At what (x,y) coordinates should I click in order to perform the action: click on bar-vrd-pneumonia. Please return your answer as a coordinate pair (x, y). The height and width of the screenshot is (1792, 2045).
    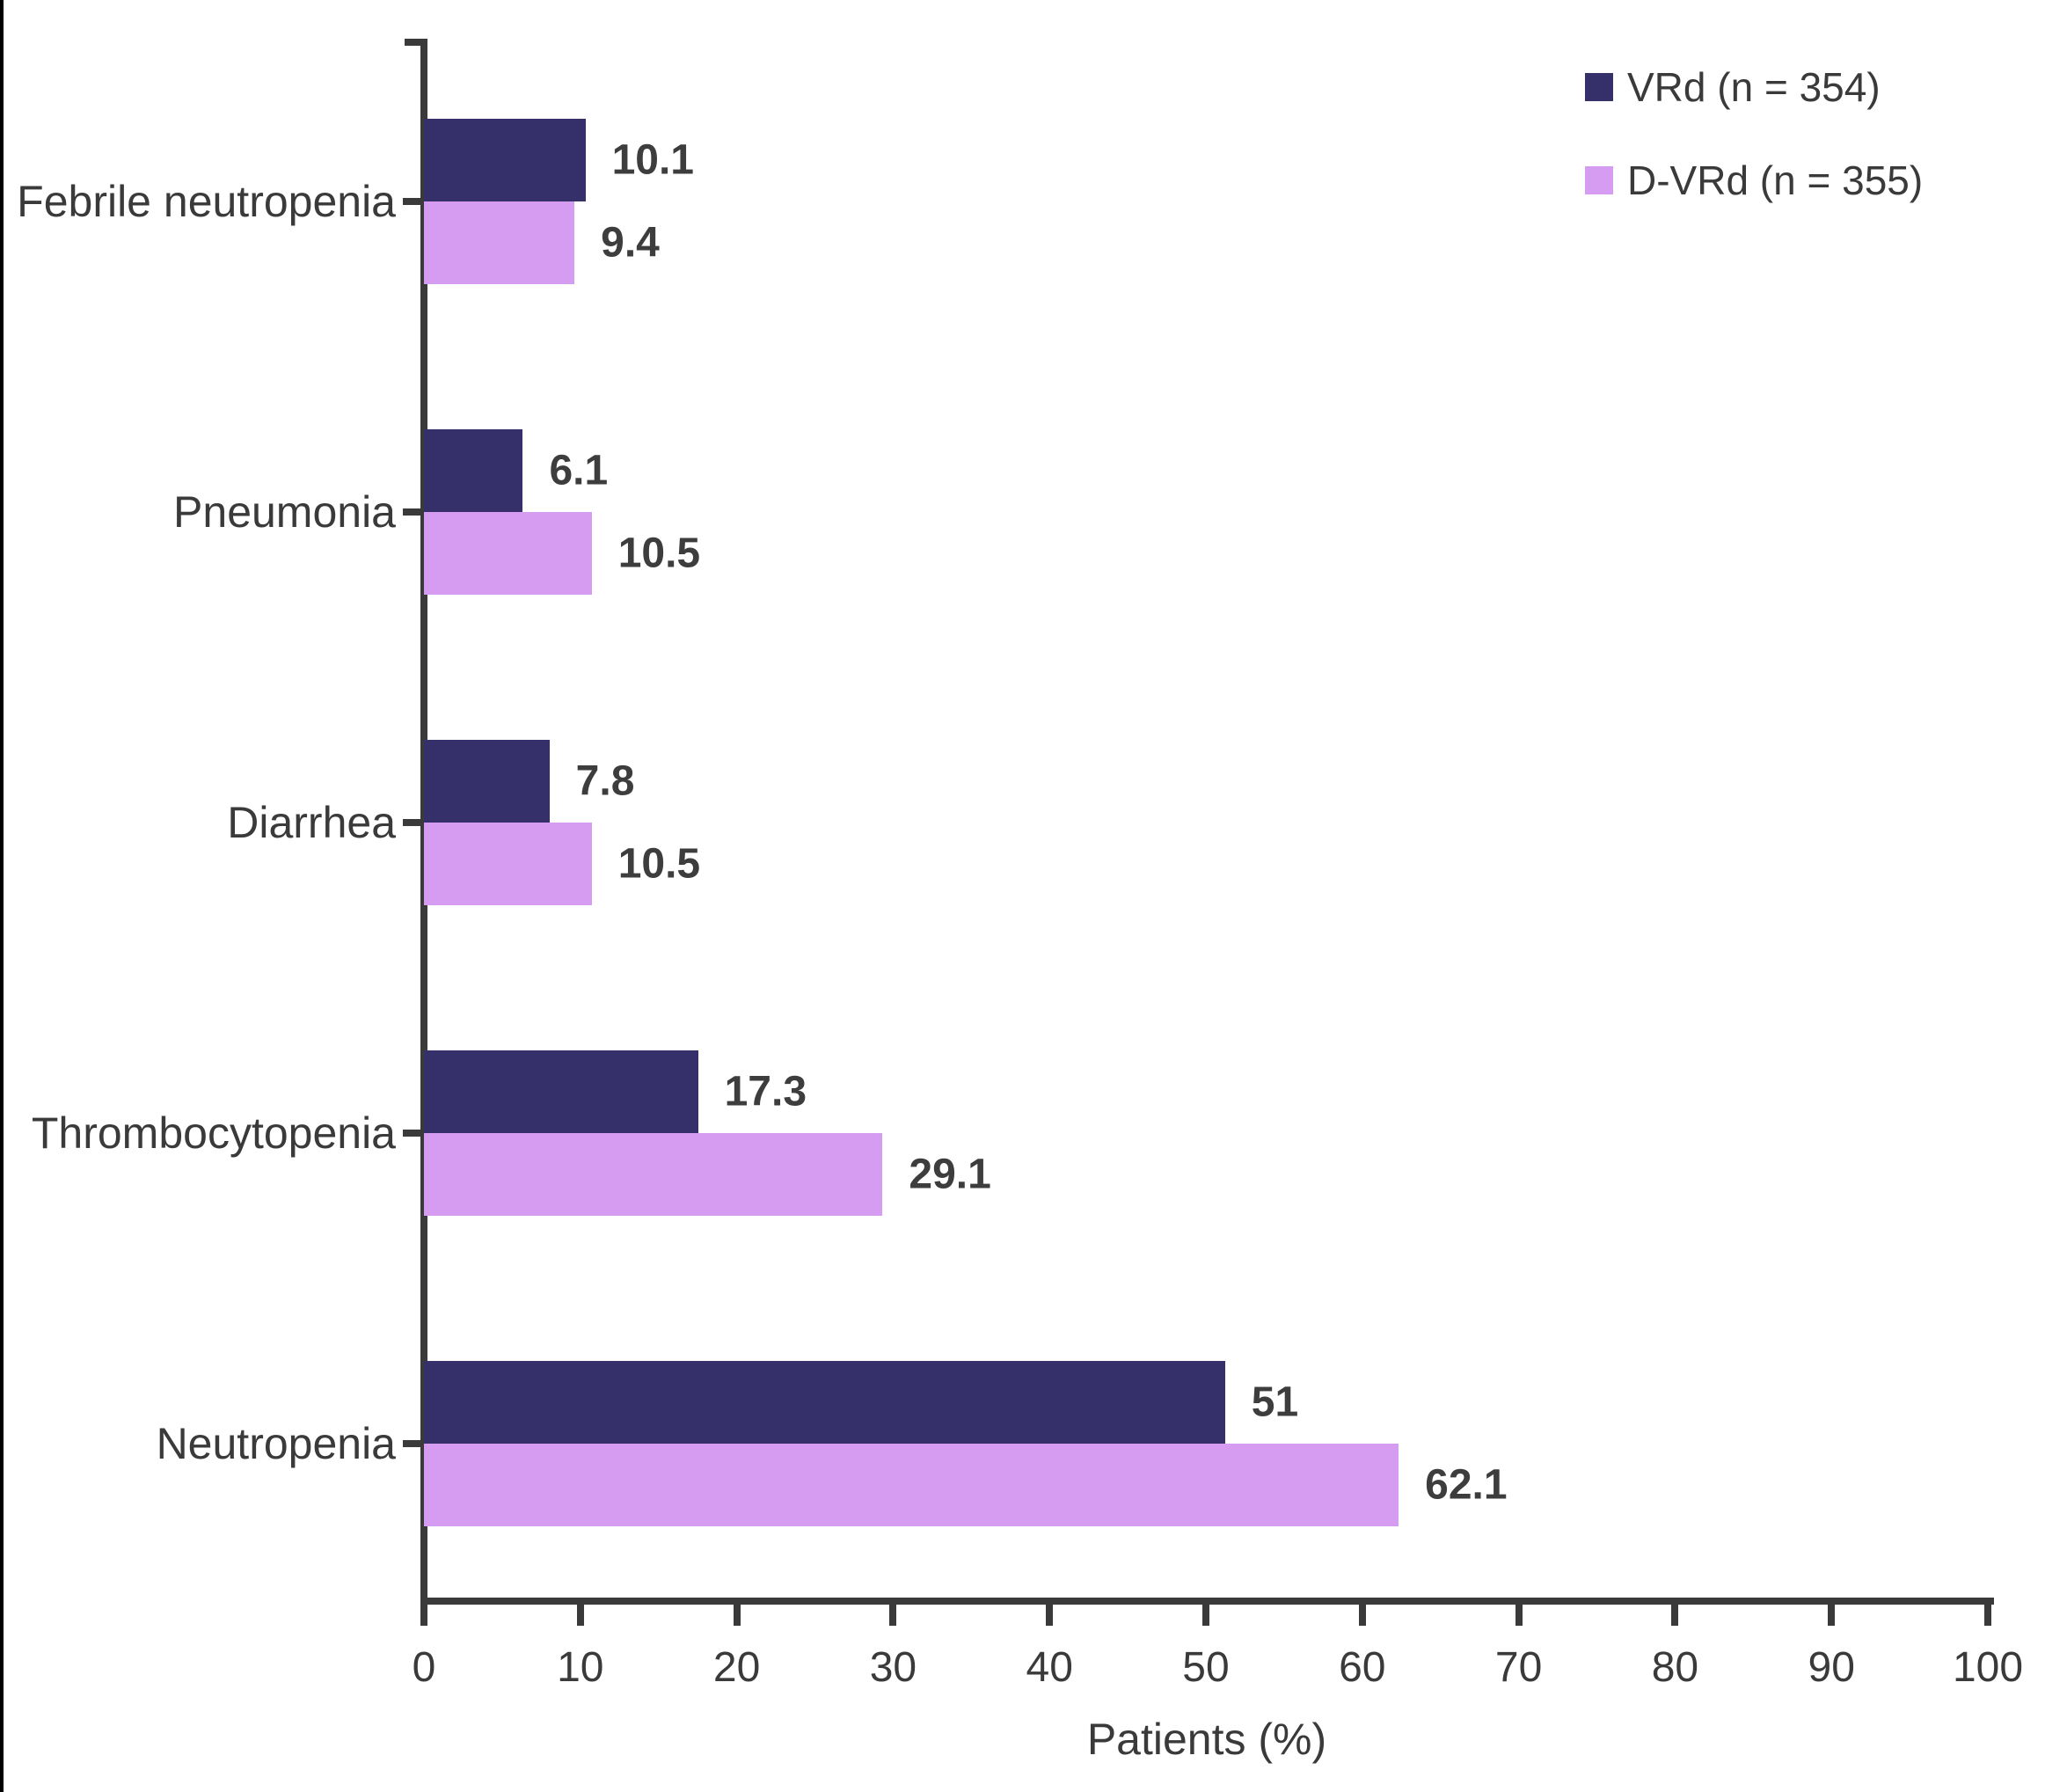
    Looking at the image, I should click on (473, 470).